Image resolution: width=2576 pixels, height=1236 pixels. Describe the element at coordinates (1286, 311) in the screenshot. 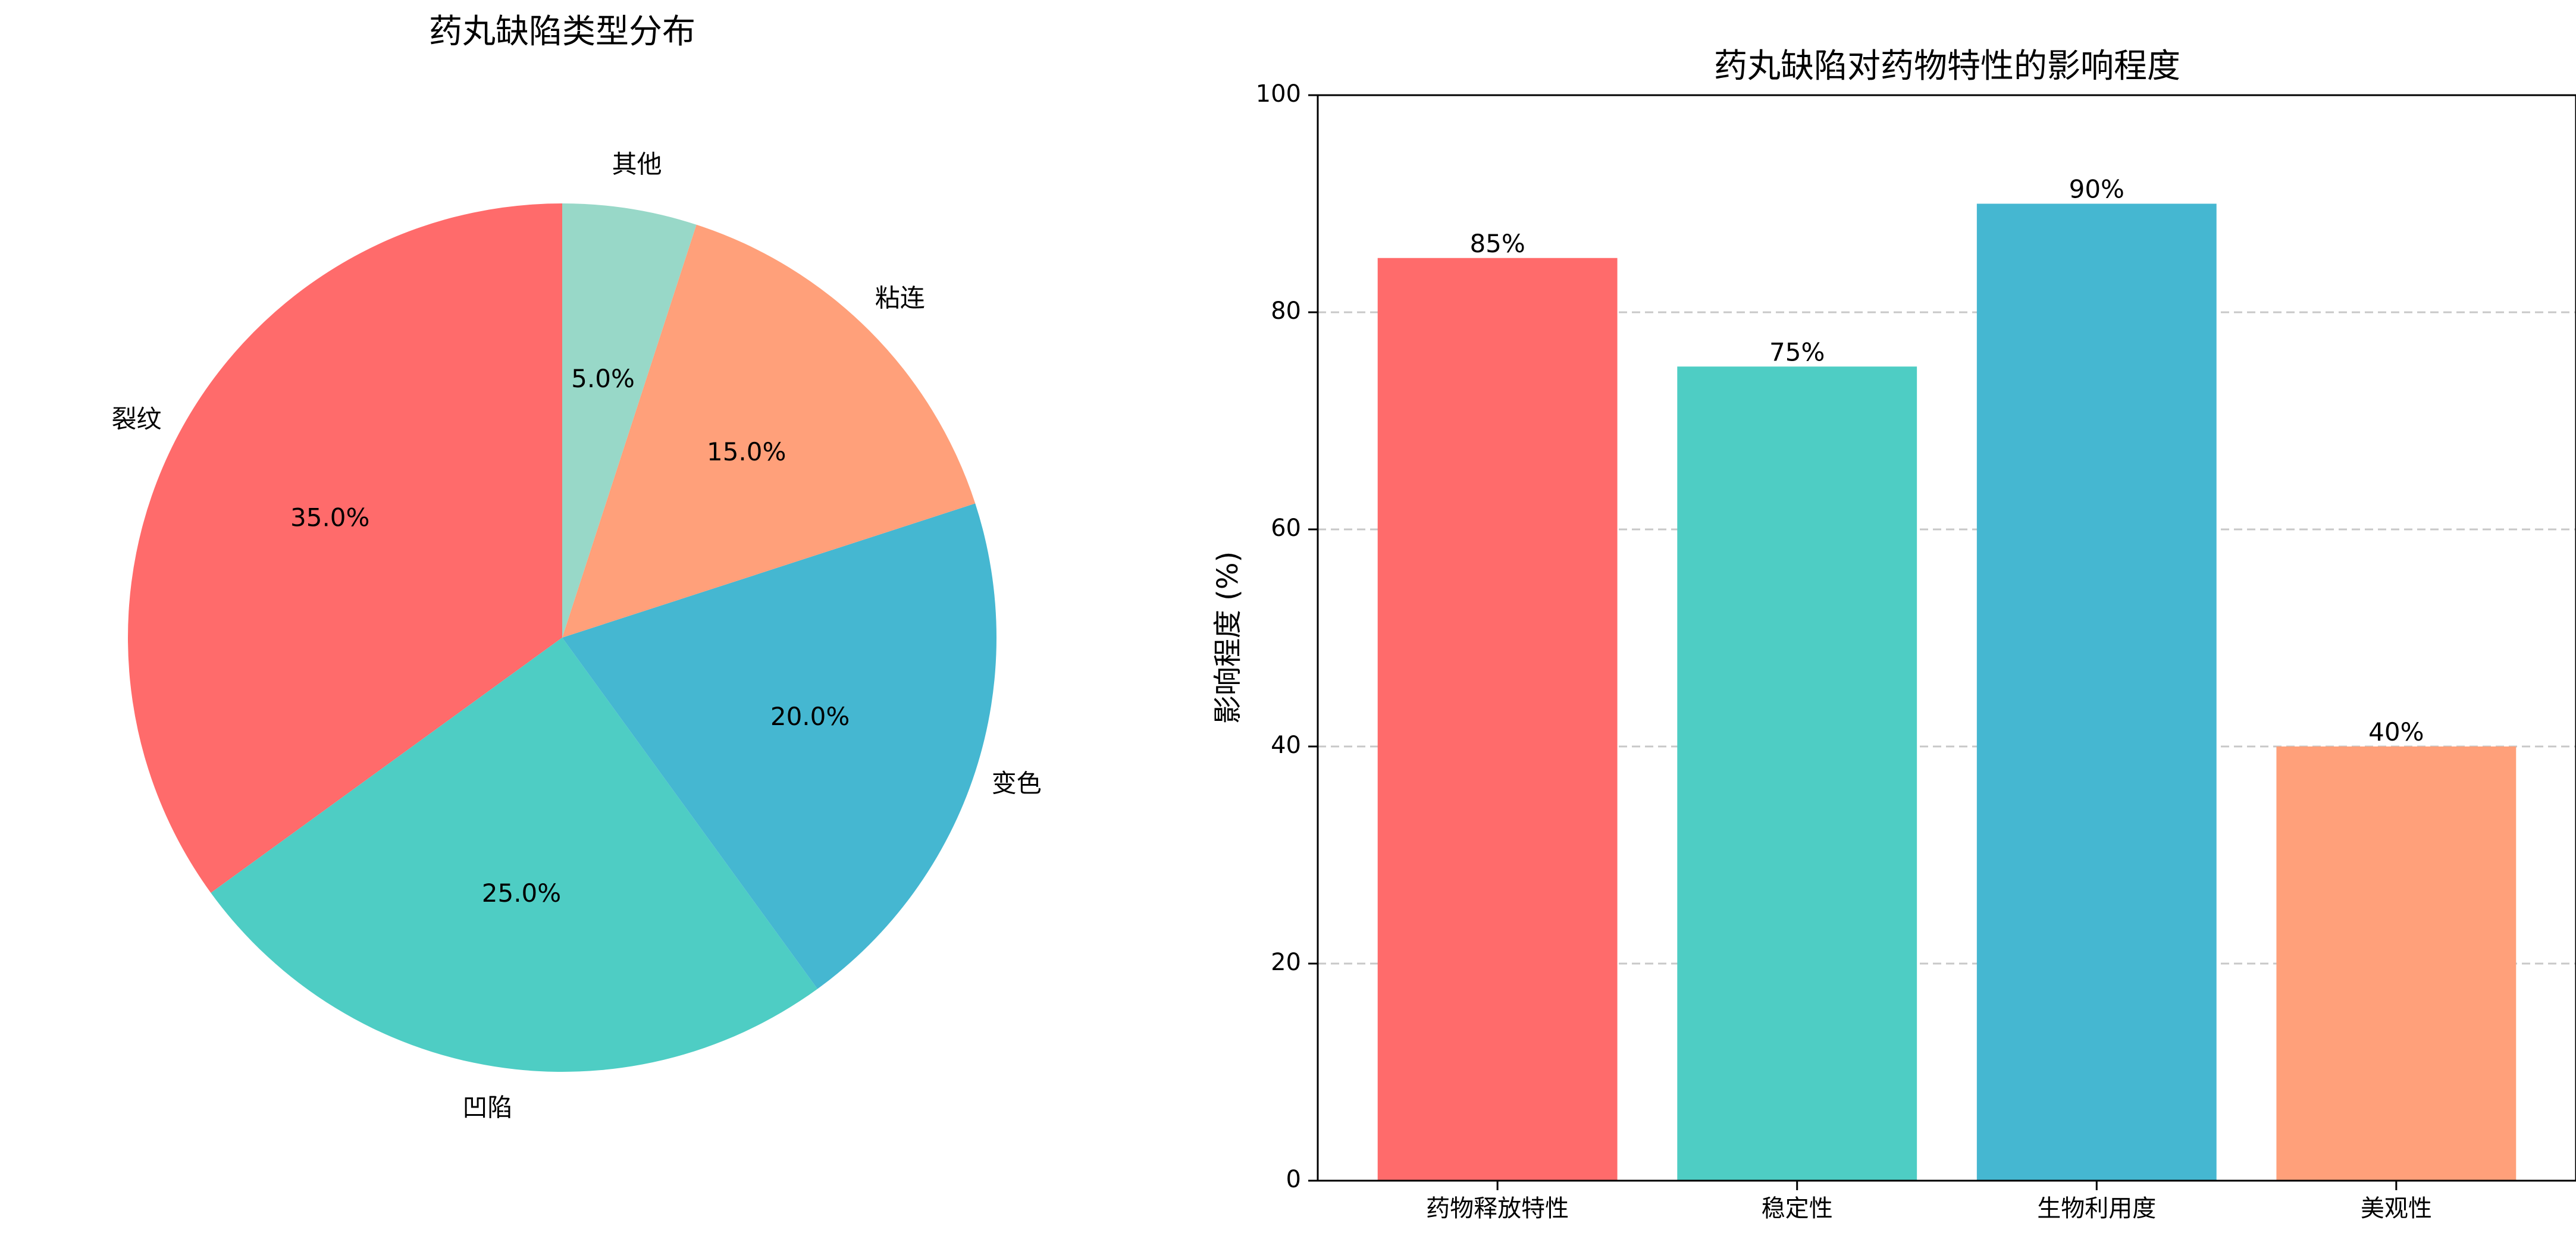

I see `bar-y-tick-label: 80` at that location.